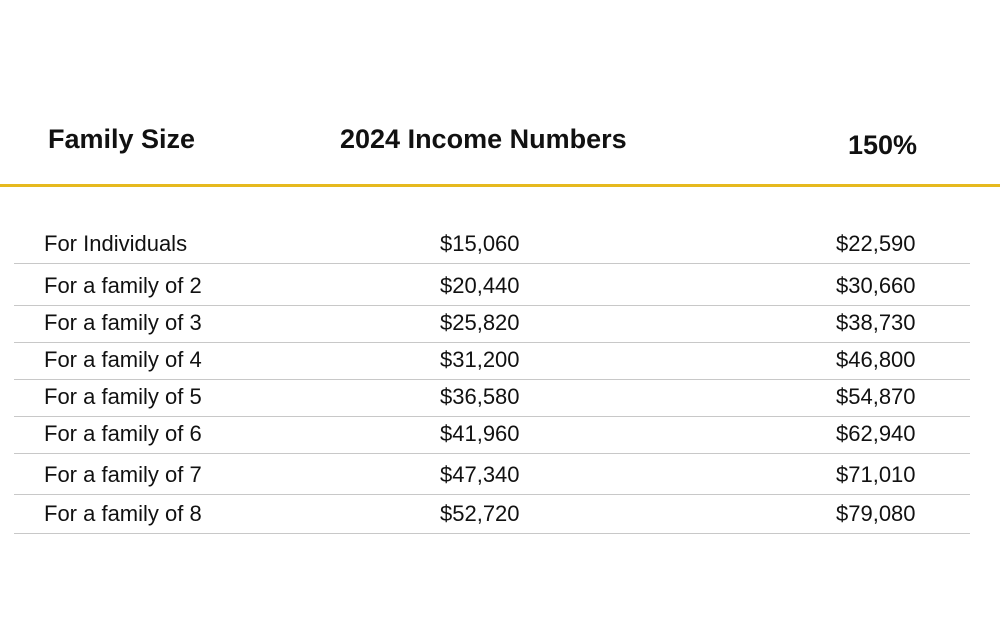  Describe the element at coordinates (123, 474) in the screenshot. I see `family-size-cell: For a family of 7` at that location.